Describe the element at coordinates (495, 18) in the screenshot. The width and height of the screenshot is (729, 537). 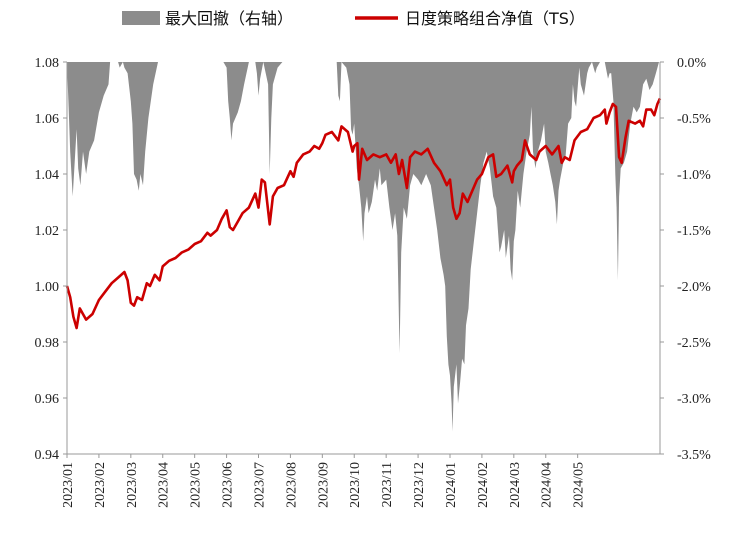
I see `legend-nav-label: 日度策略组合净值（TS）` at that location.